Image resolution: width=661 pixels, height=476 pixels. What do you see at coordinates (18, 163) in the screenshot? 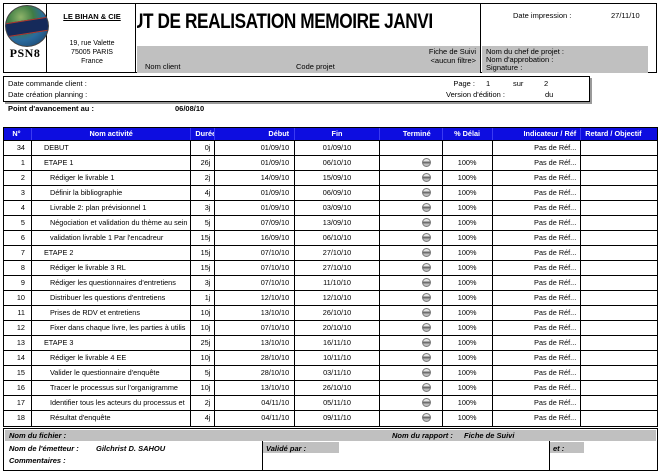
I see `cell-num: 1` at bounding box center [18, 163].